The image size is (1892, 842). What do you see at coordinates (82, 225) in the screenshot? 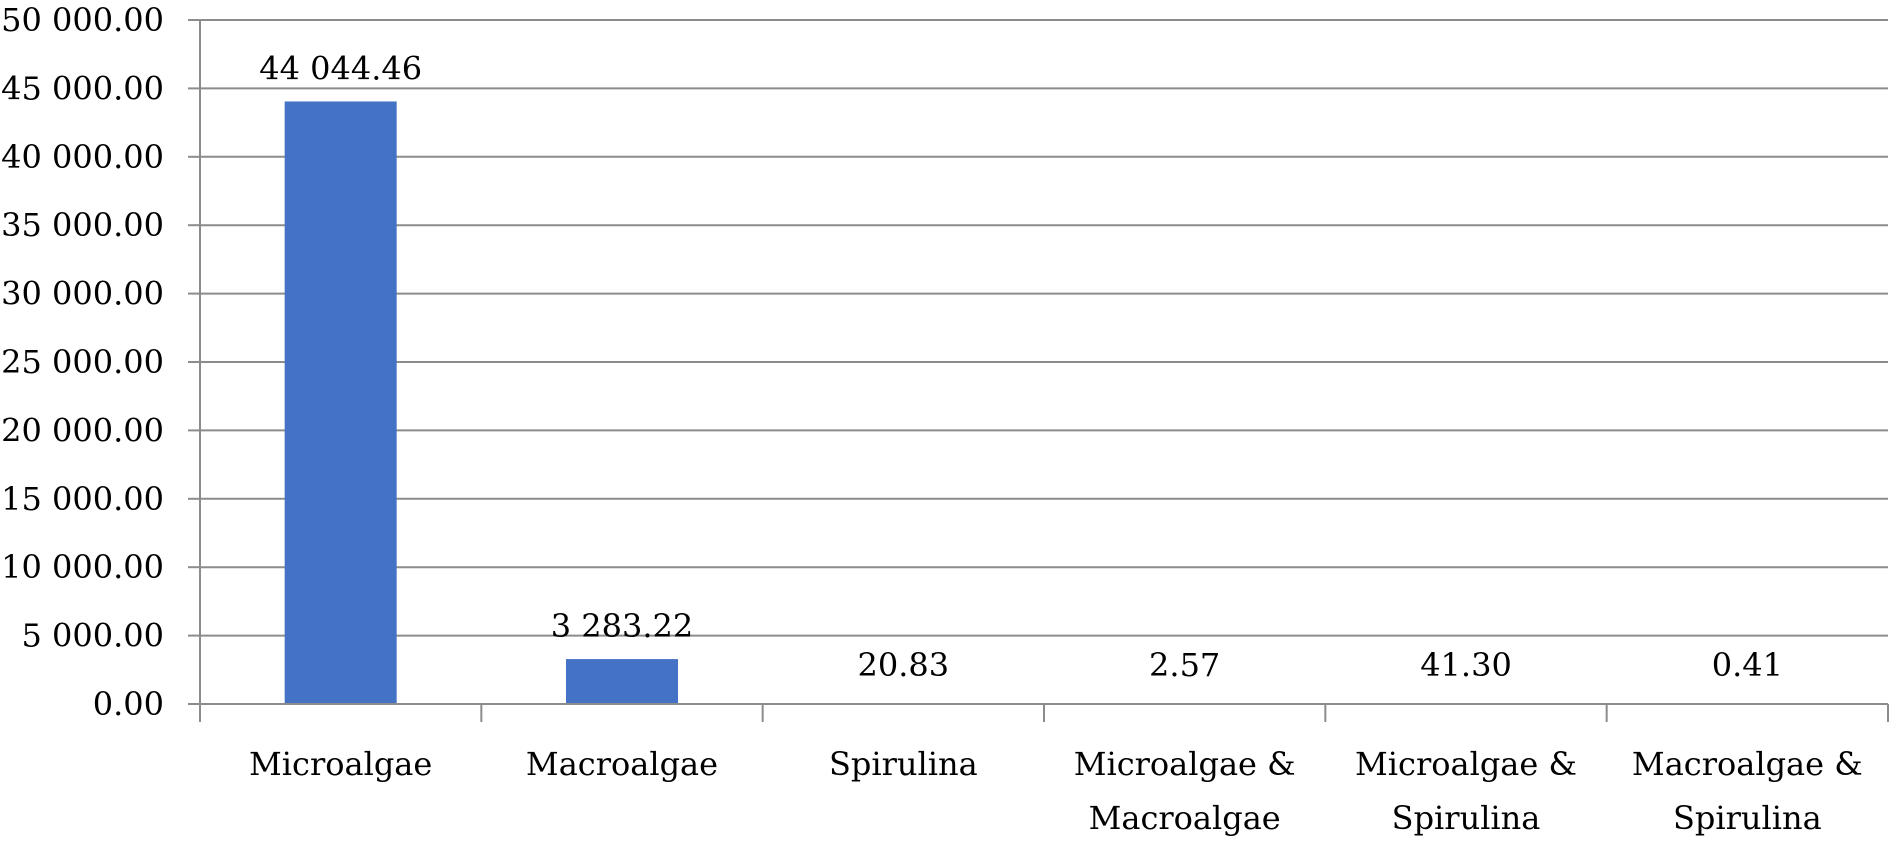
I see `y-tick-label: 35 000.00` at bounding box center [82, 225].